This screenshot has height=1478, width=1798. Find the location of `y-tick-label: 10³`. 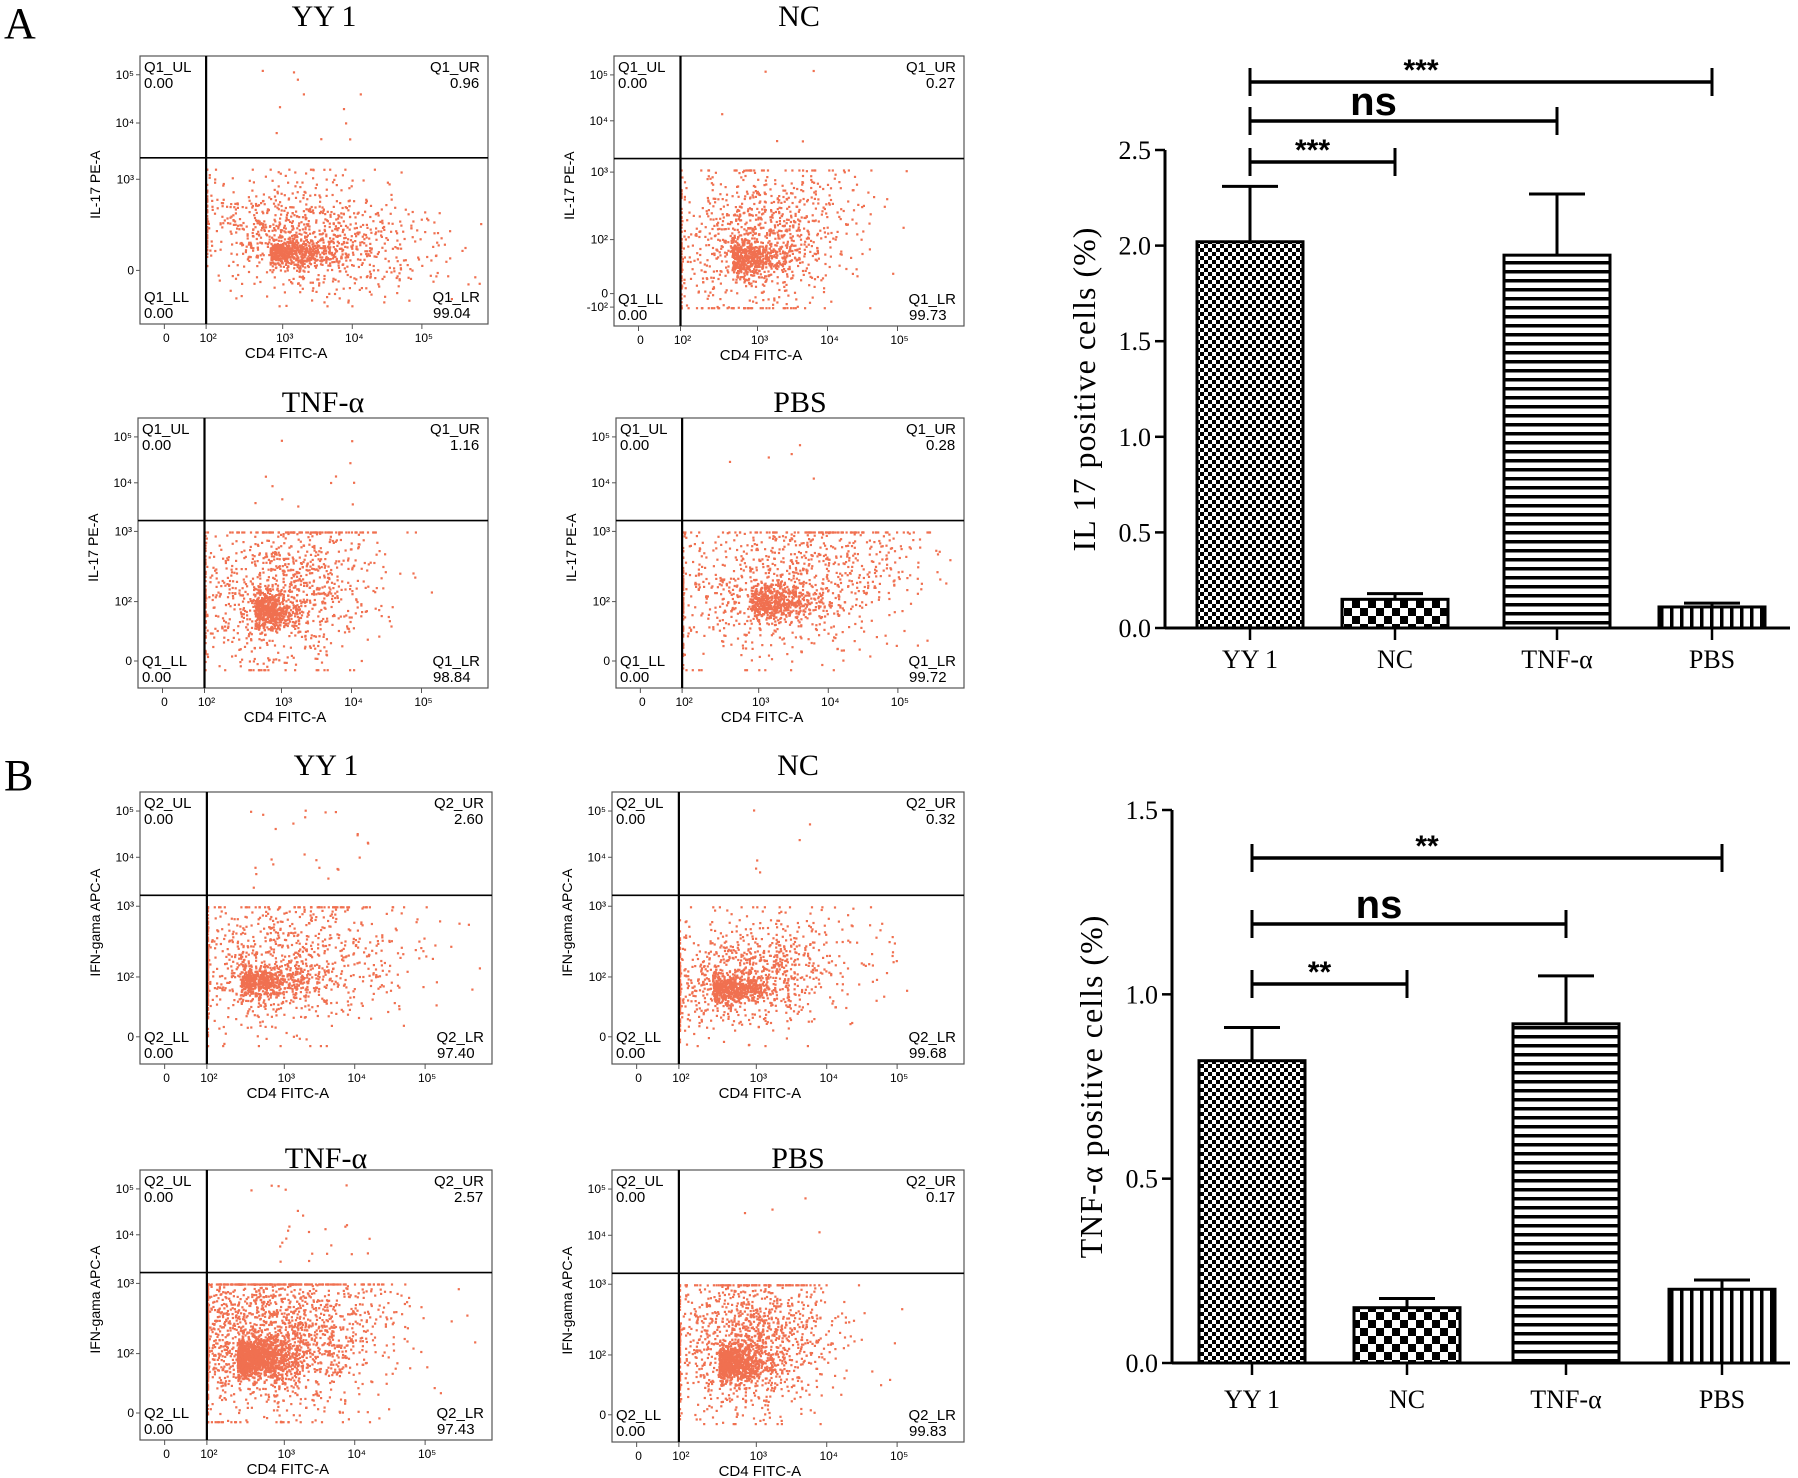

y-tick-label: 10³ is located at coordinates (599, 172).